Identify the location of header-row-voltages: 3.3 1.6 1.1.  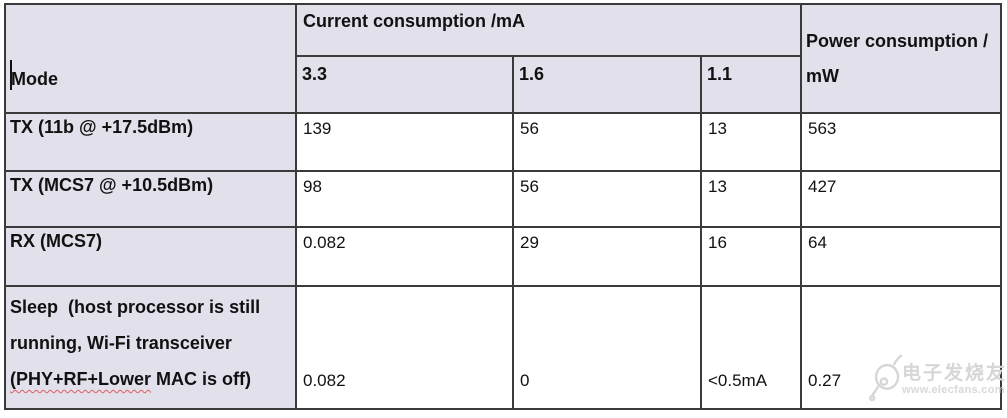
(503, 84).